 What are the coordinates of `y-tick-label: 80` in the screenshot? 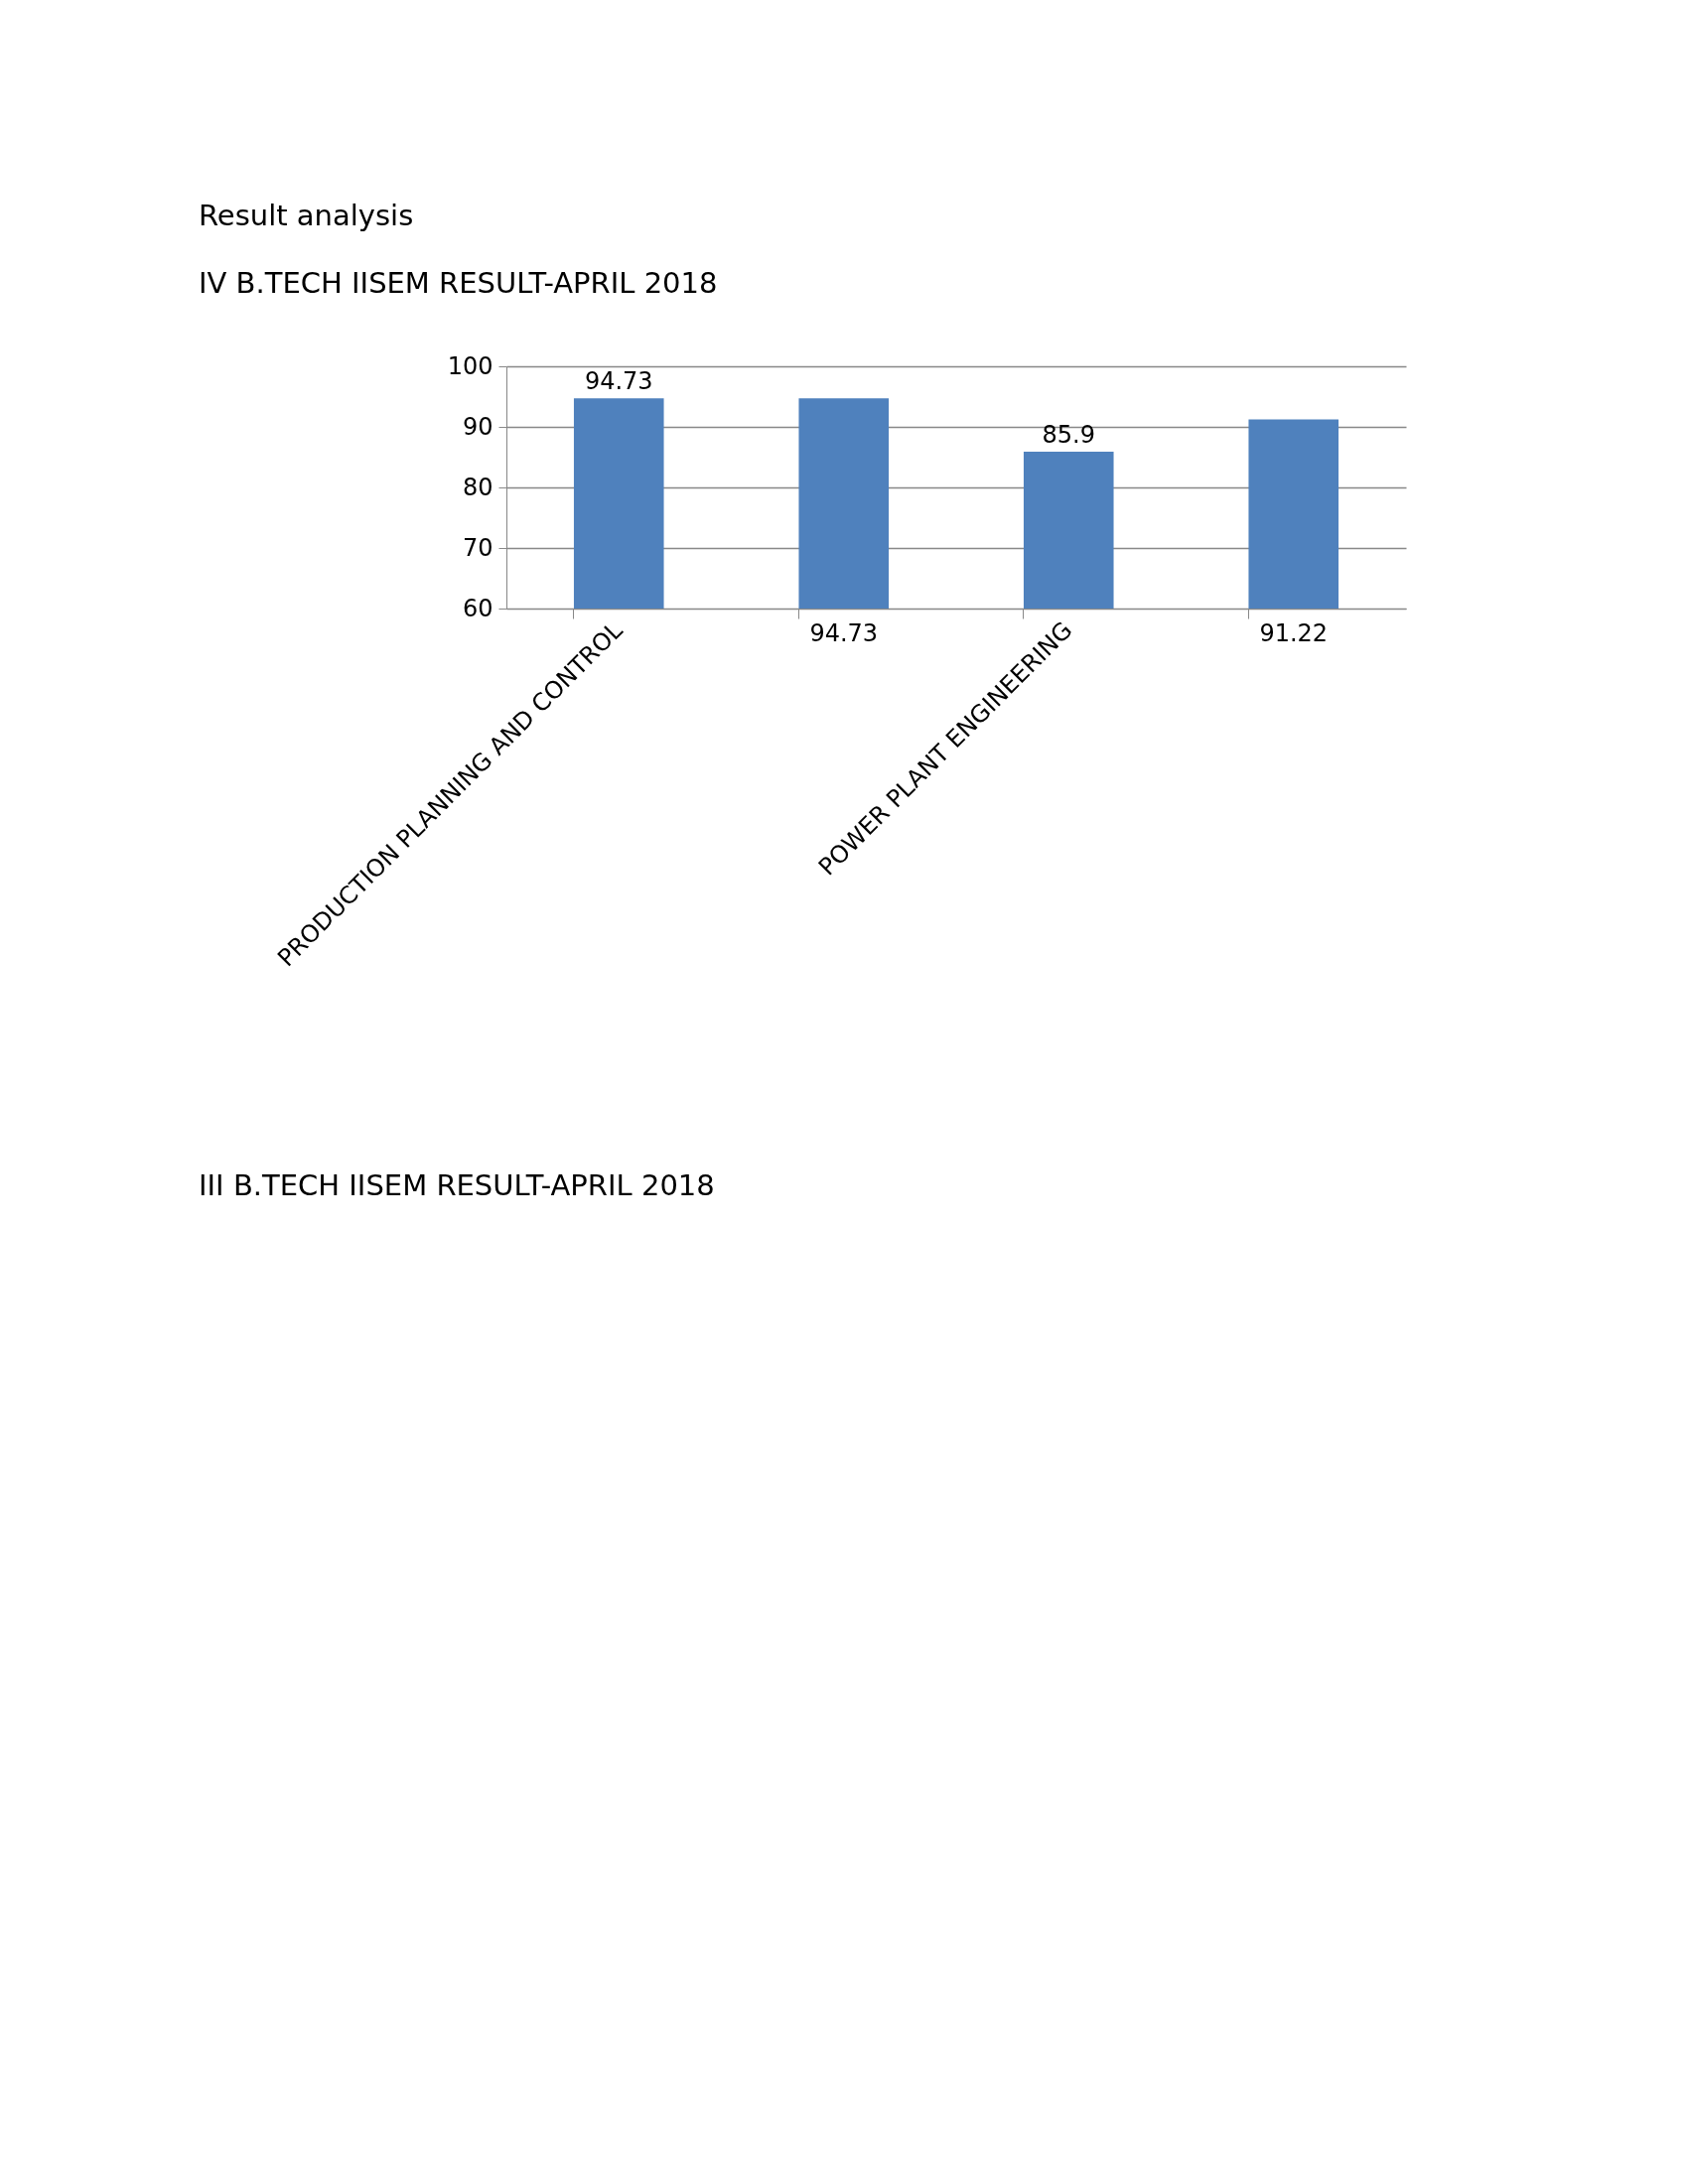 It's located at (477, 487).